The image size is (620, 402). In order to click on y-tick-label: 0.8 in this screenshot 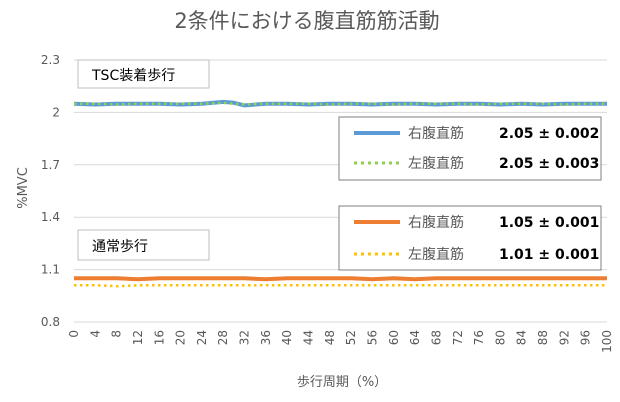, I will do `click(50, 322)`.